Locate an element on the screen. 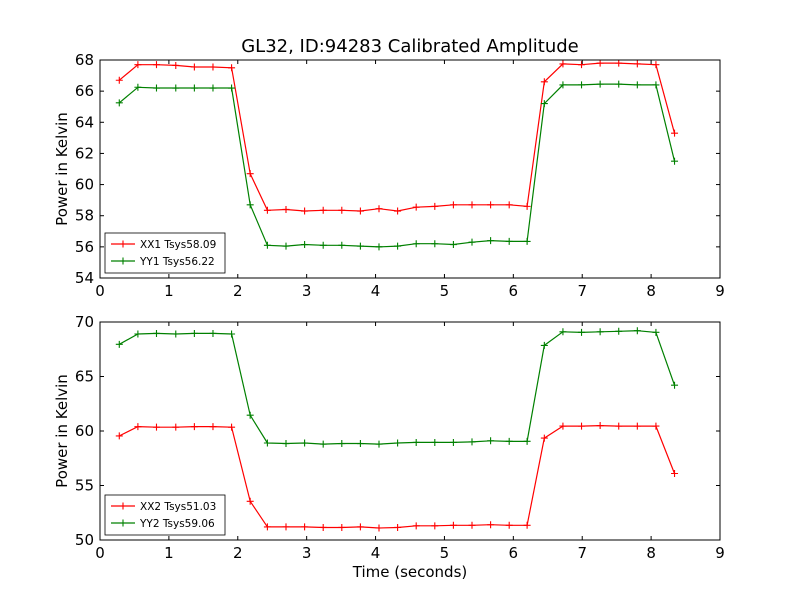 Image resolution: width=800 pixels, height=600 pixels. x-tick-label: 4 is located at coordinates (376, 291).